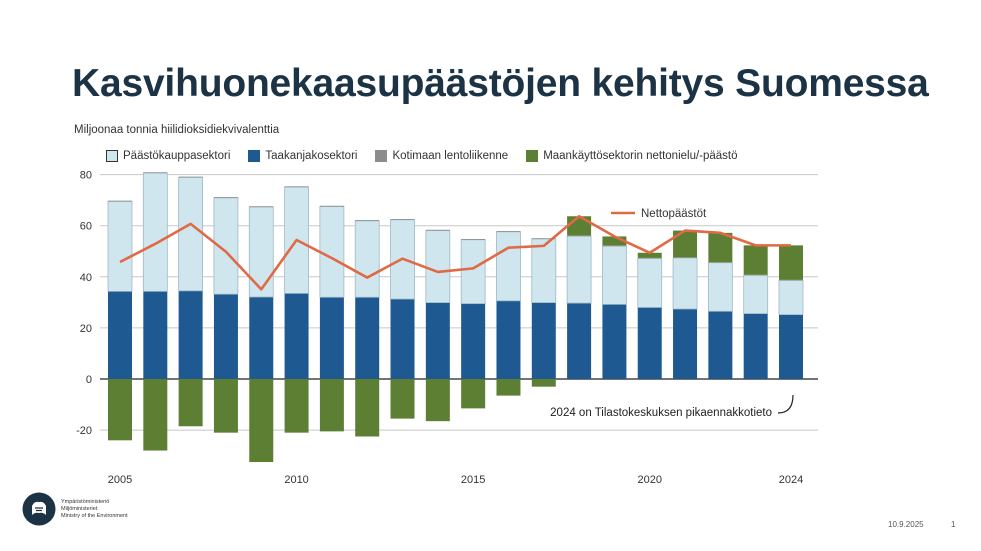  What do you see at coordinates (84, 431) in the screenshot?
I see `y-tick-label: -20` at bounding box center [84, 431].